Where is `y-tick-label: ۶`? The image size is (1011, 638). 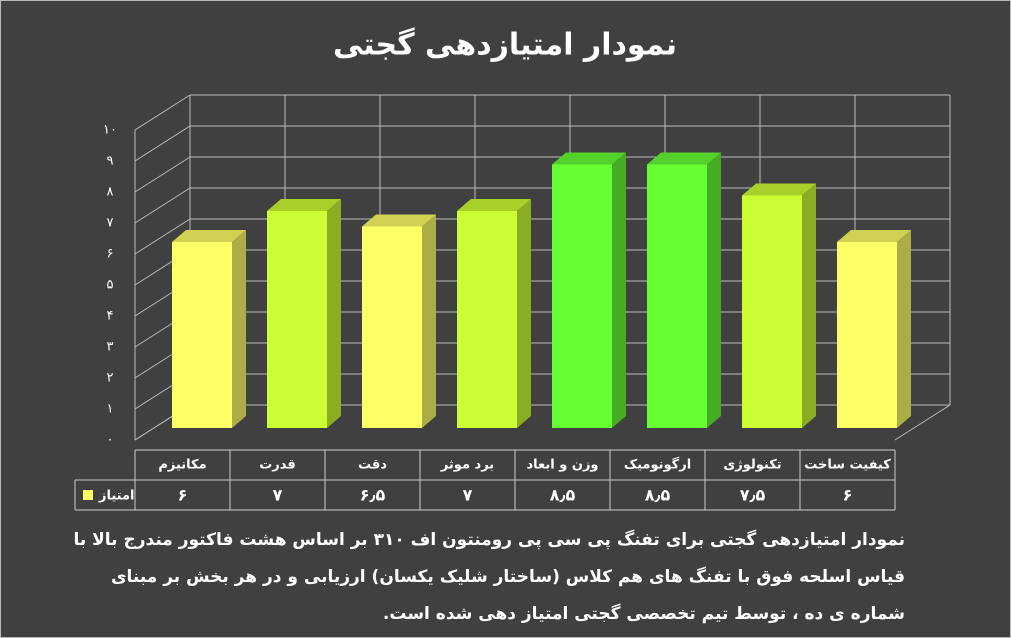
y-tick-label: ۶ is located at coordinates (110, 254).